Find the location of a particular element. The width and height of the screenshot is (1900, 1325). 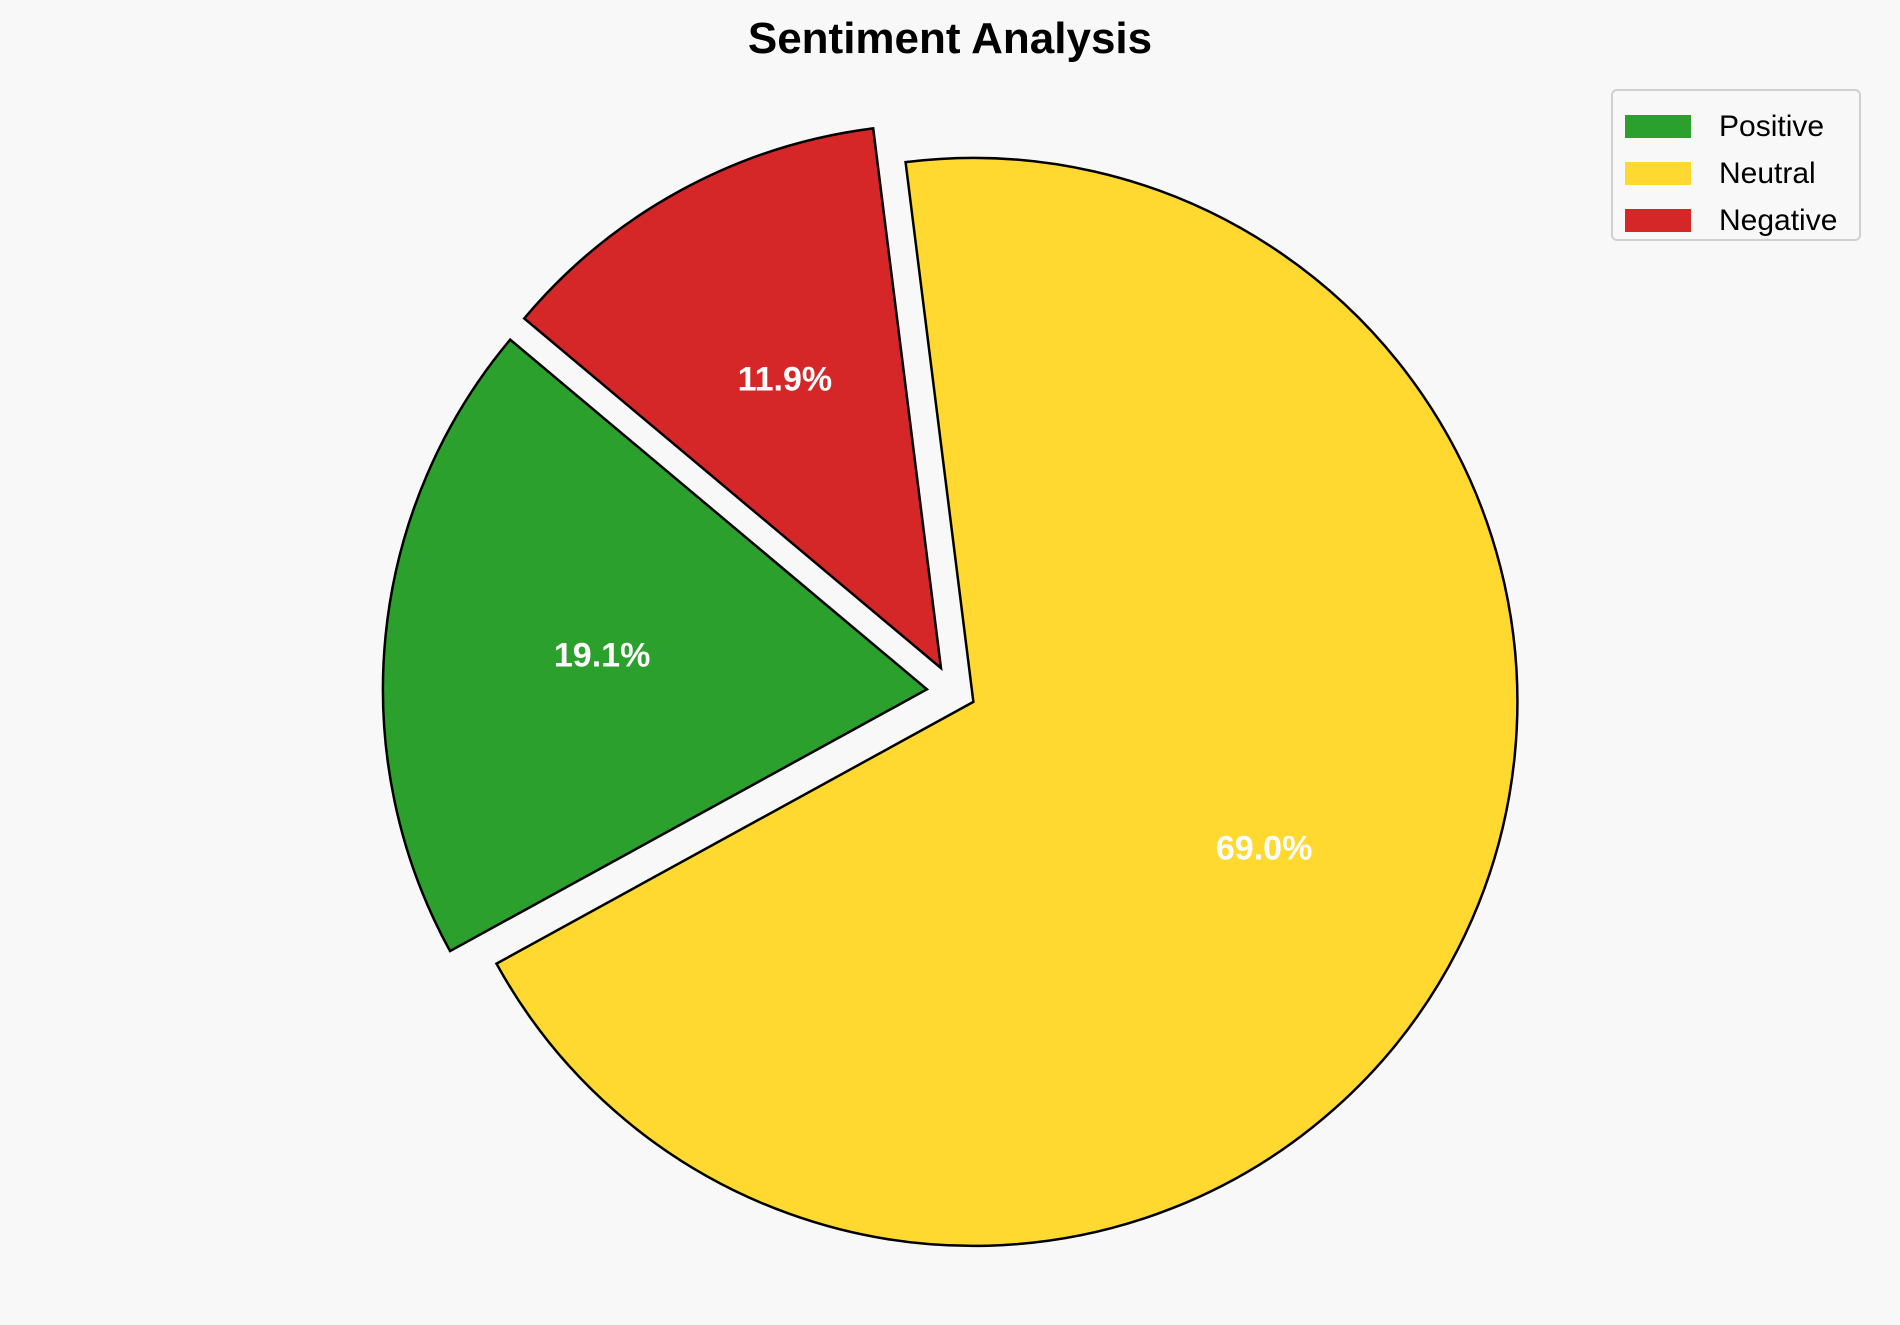

pie-label-negative: 11.9% is located at coordinates (785, 379).